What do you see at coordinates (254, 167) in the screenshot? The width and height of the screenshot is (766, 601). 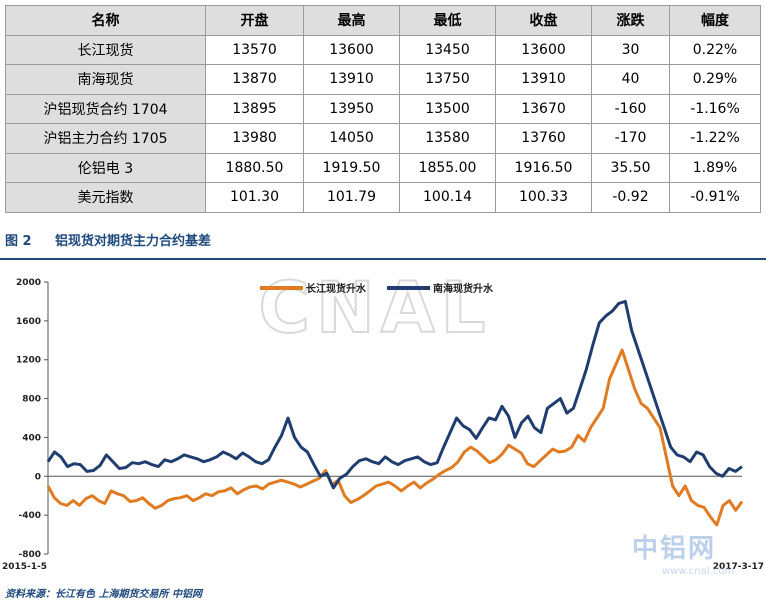 I see `table-cell: 1880.50` at bounding box center [254, 167].